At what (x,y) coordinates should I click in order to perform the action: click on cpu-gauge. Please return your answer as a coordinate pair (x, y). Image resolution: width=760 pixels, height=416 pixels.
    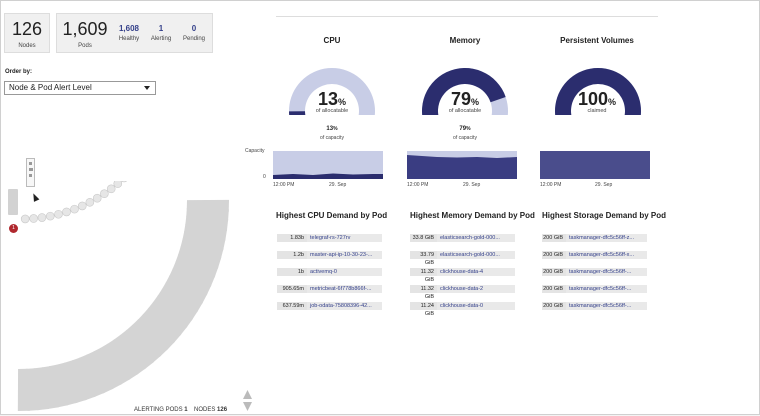
    Looking at the image, I should click on (332, 84).